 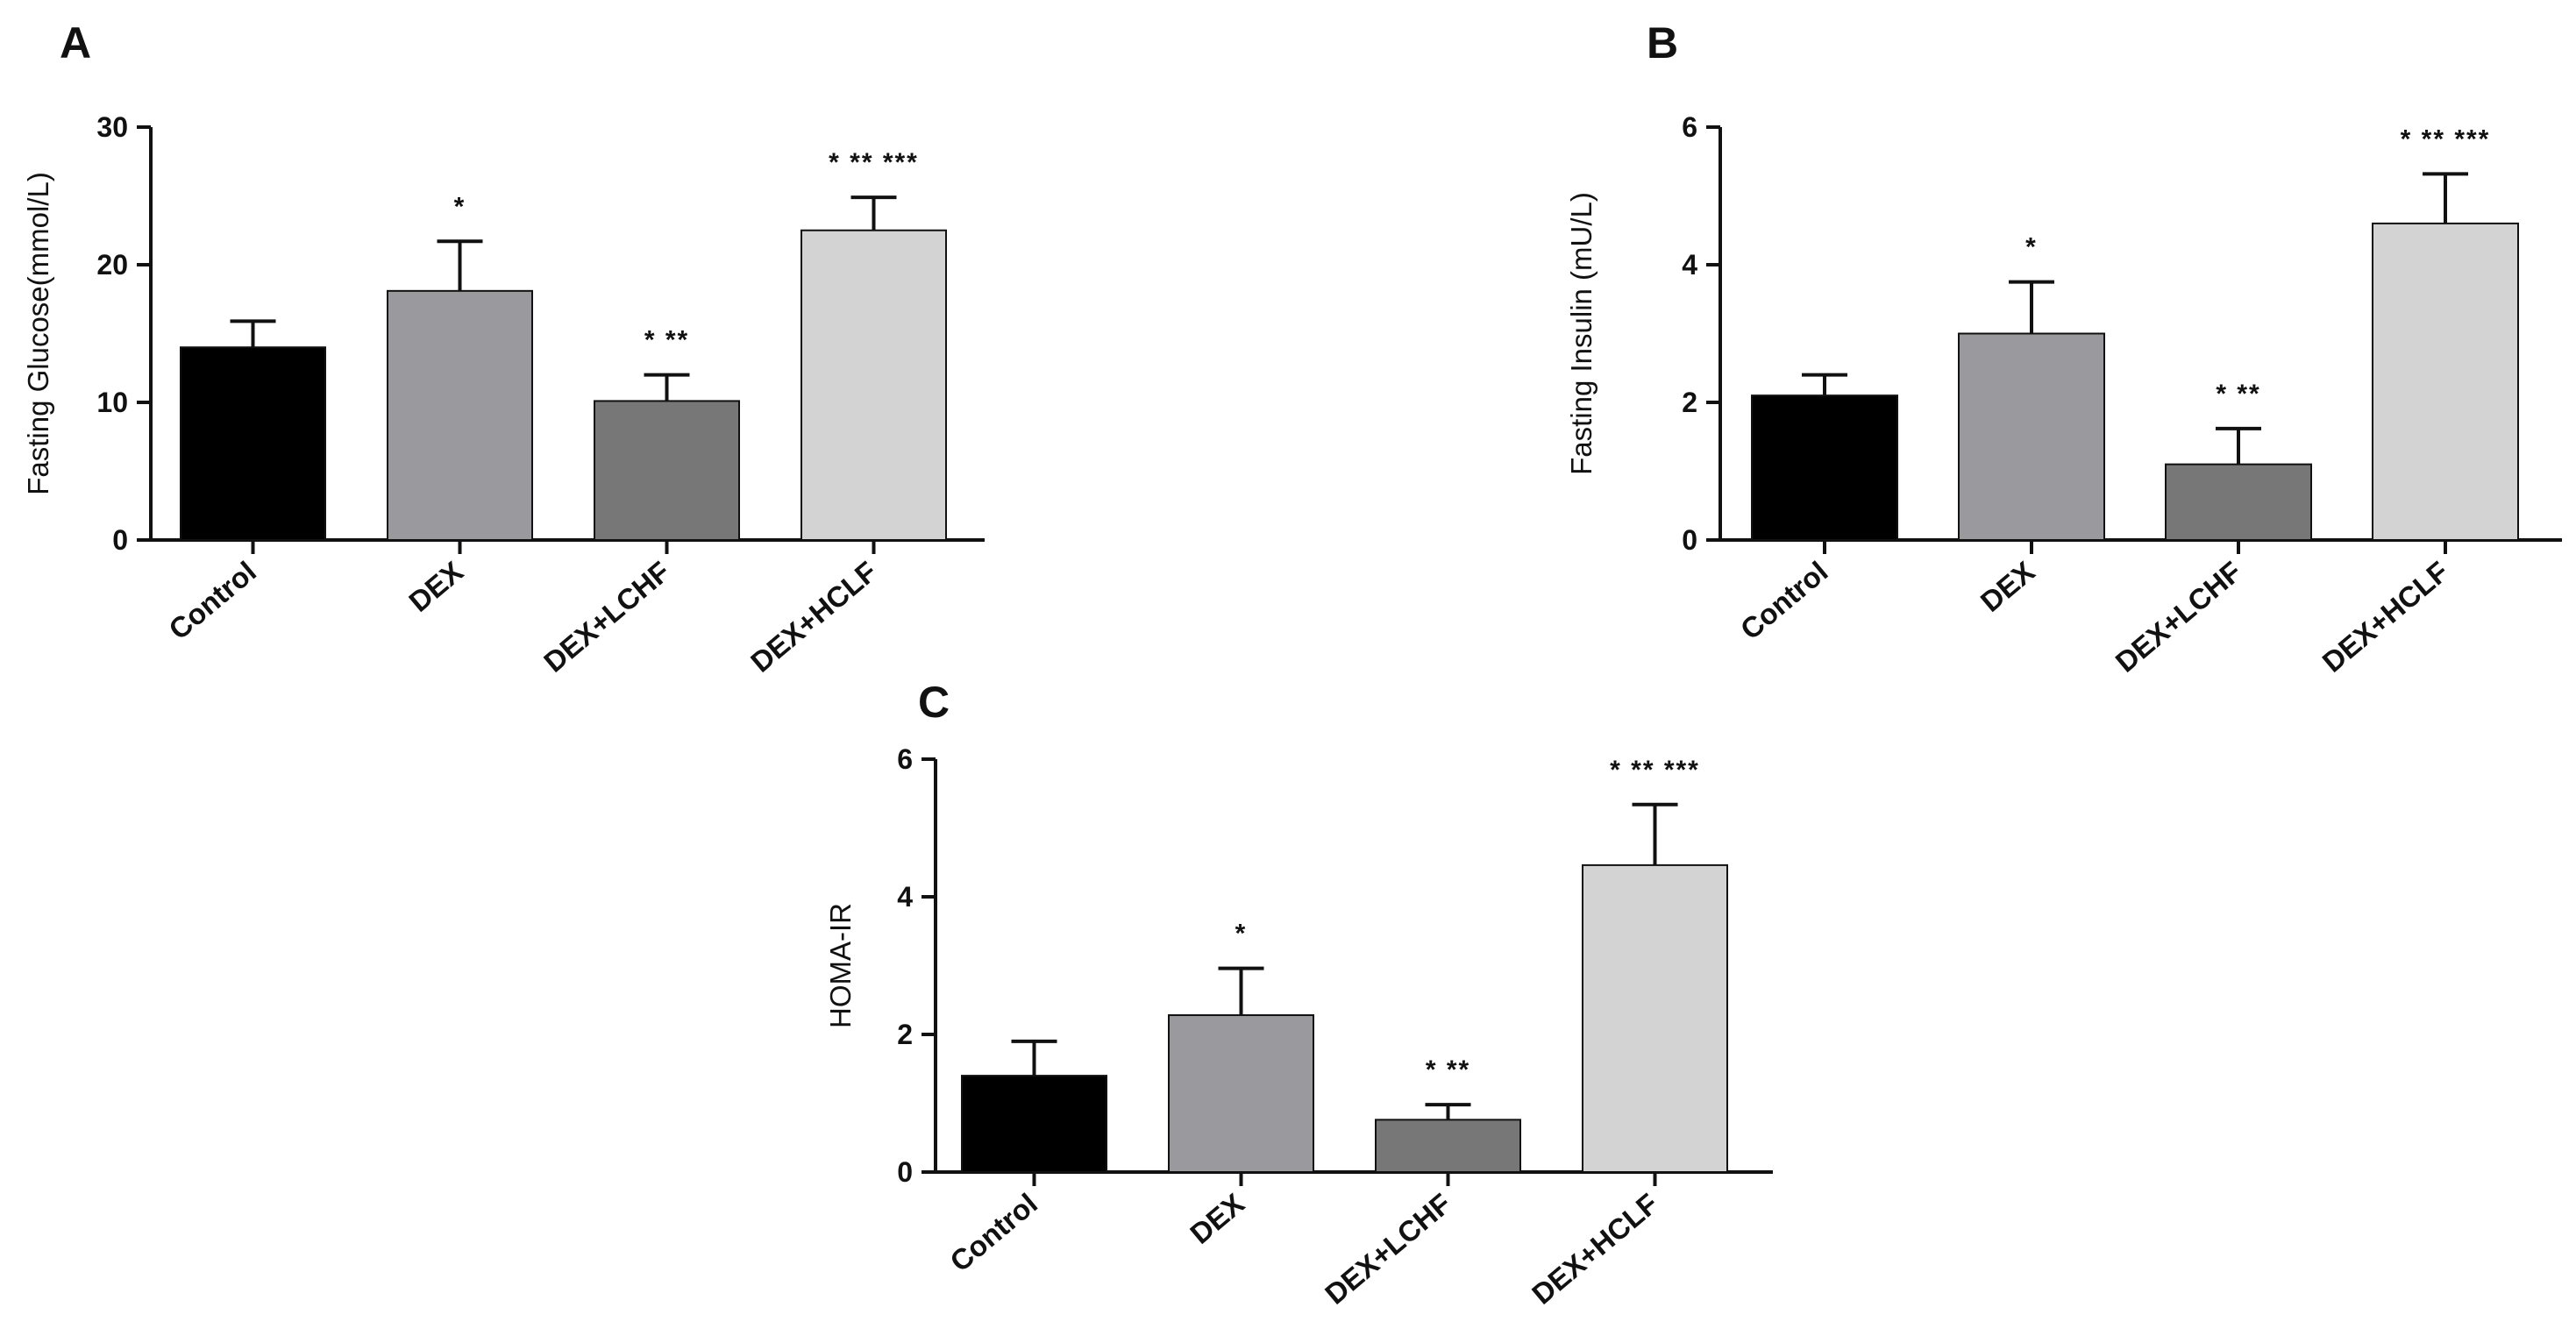 I want to click on y-tick-label: 20, so click(x=112, y=265).